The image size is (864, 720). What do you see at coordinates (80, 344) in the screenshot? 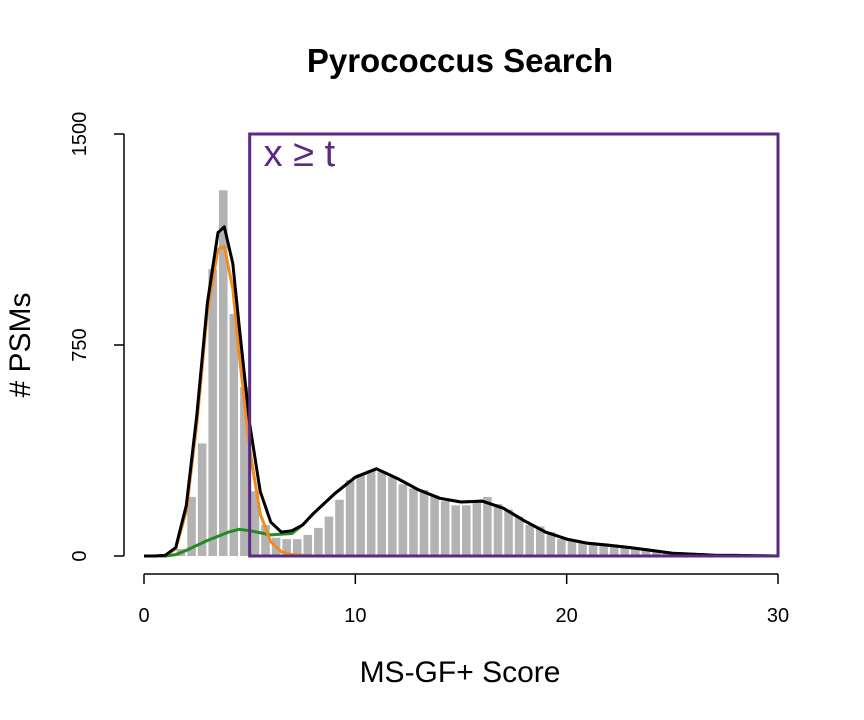
I see `y-tick-label-1: 750` at bounding box center [80, 344].